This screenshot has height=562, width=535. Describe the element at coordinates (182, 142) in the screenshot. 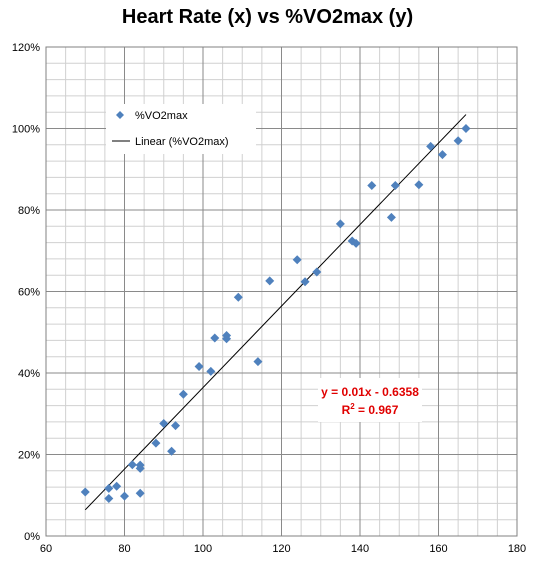

I see `legend-trendline-label: Linear (%VO2max)` at that location.